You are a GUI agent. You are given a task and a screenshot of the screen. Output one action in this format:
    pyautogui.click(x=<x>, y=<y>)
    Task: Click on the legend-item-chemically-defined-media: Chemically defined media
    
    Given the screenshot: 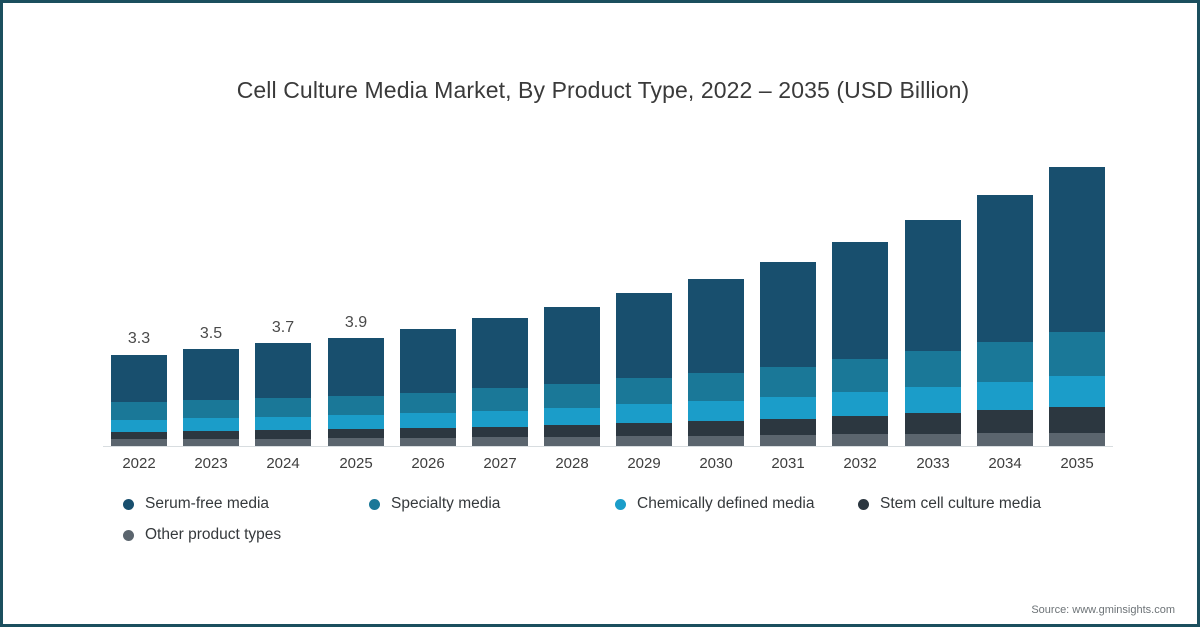 What is the action you would take?
    pyautogui.click(x=714, y=504)
    